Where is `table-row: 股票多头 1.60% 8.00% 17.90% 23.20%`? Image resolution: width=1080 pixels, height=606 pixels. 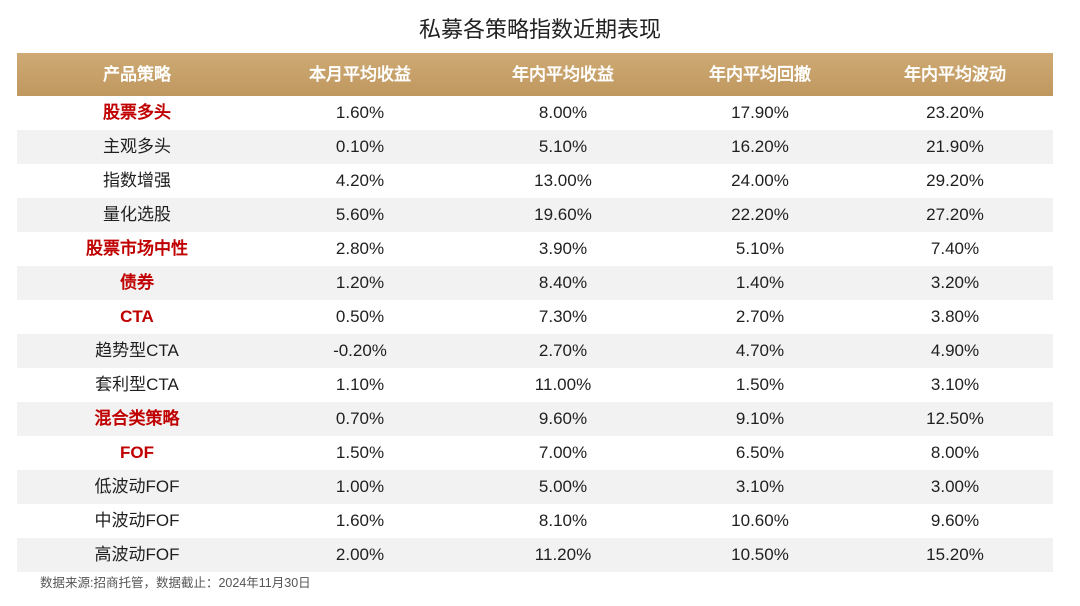 table-row: 股票多头 1.60% 8.00% 17.90% 23.20% is located at coordinates (535, 113).